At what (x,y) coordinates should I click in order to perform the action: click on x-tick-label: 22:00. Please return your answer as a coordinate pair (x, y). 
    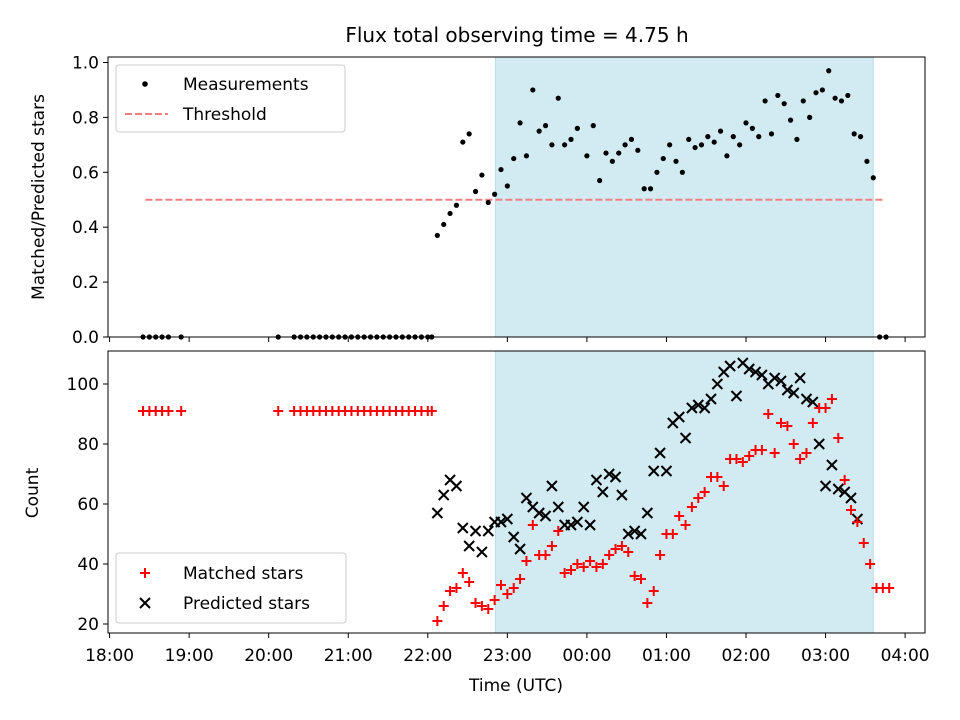
    Looking at the image, I should click on (427, 656).